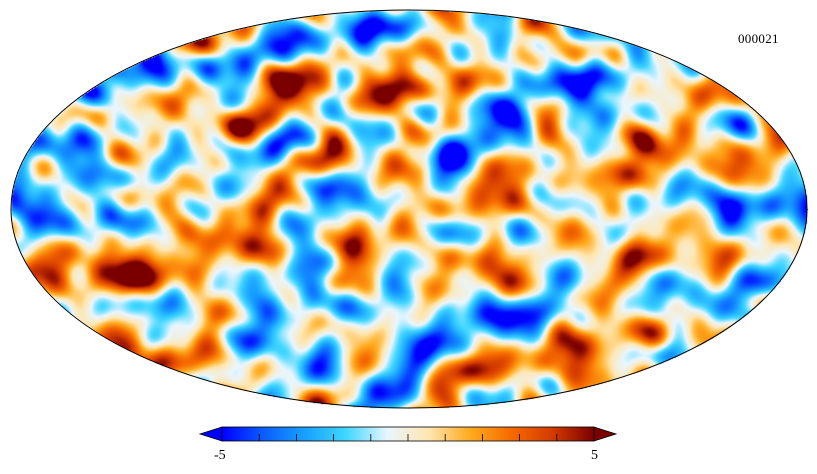 Image resolution: width=817 pixels, height=474 pixels. Describe the element at coordinates (210, 434) in the screenshot. I see `colorbar-underflow-triangle` at that location.